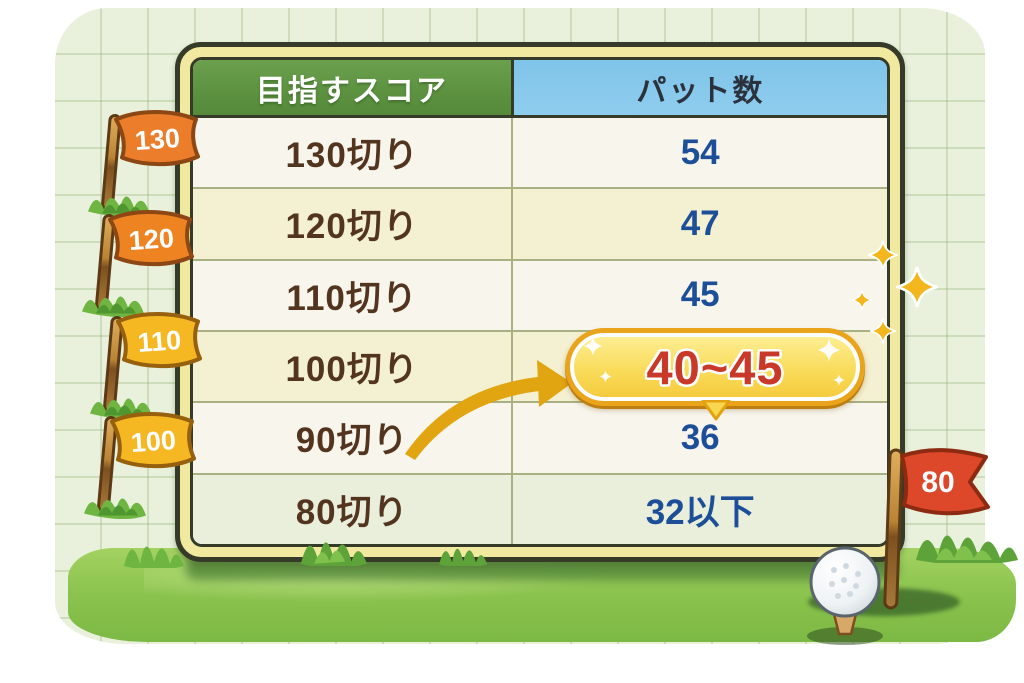 This screenshot has height=683, width=1024. I want to click on flag-label: 120, so click(151, 239).